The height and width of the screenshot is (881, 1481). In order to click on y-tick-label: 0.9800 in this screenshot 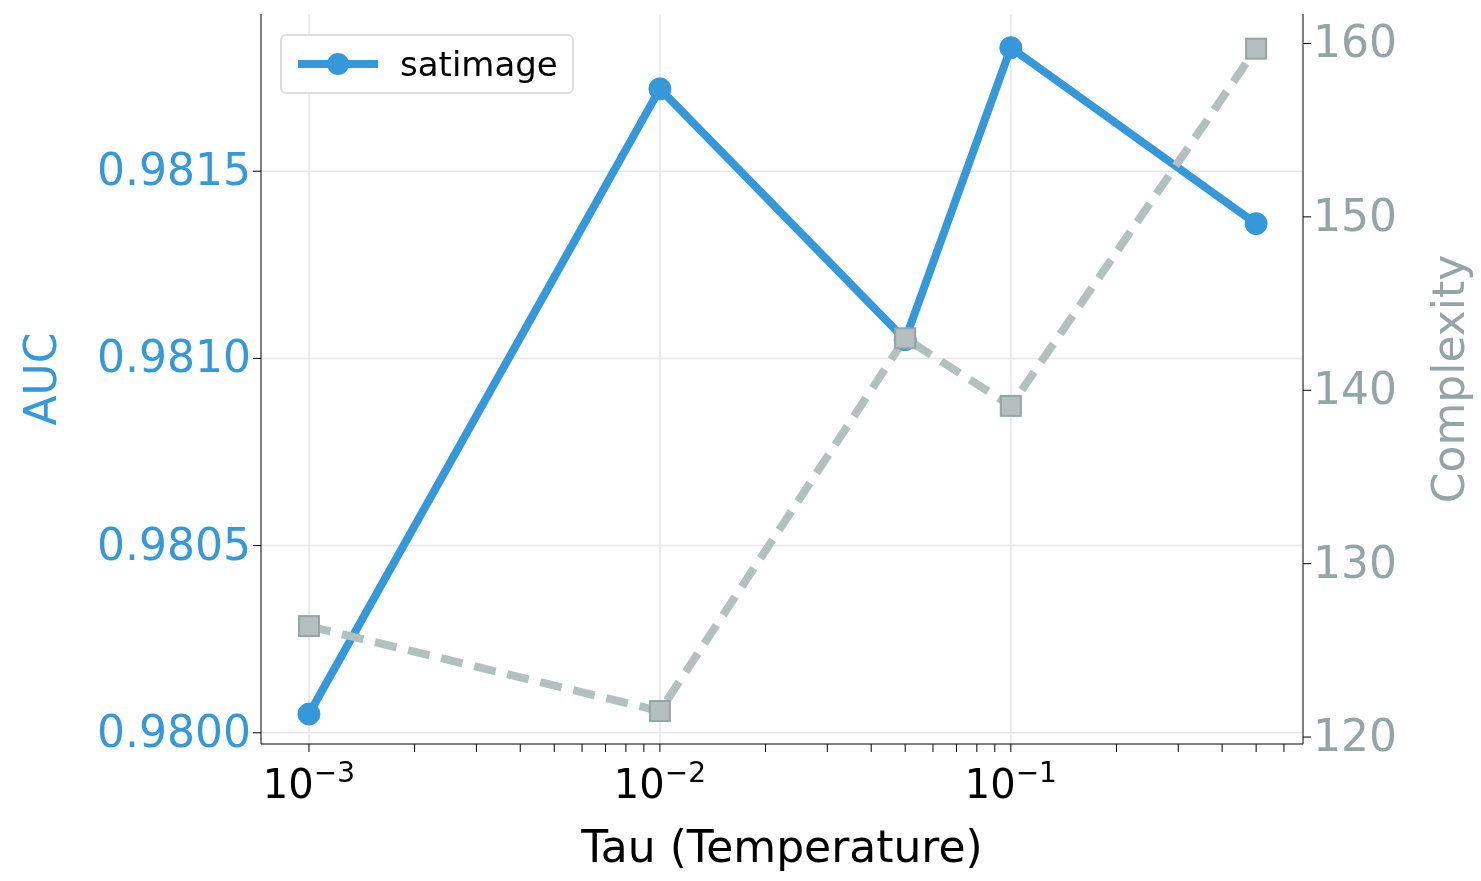, I will do `click(174, 731)`.